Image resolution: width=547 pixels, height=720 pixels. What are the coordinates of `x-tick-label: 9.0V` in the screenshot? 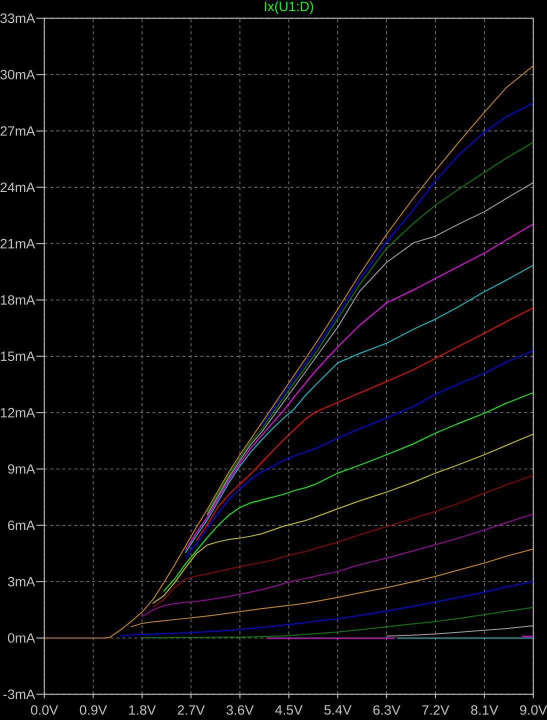 It's located at (533, 710).